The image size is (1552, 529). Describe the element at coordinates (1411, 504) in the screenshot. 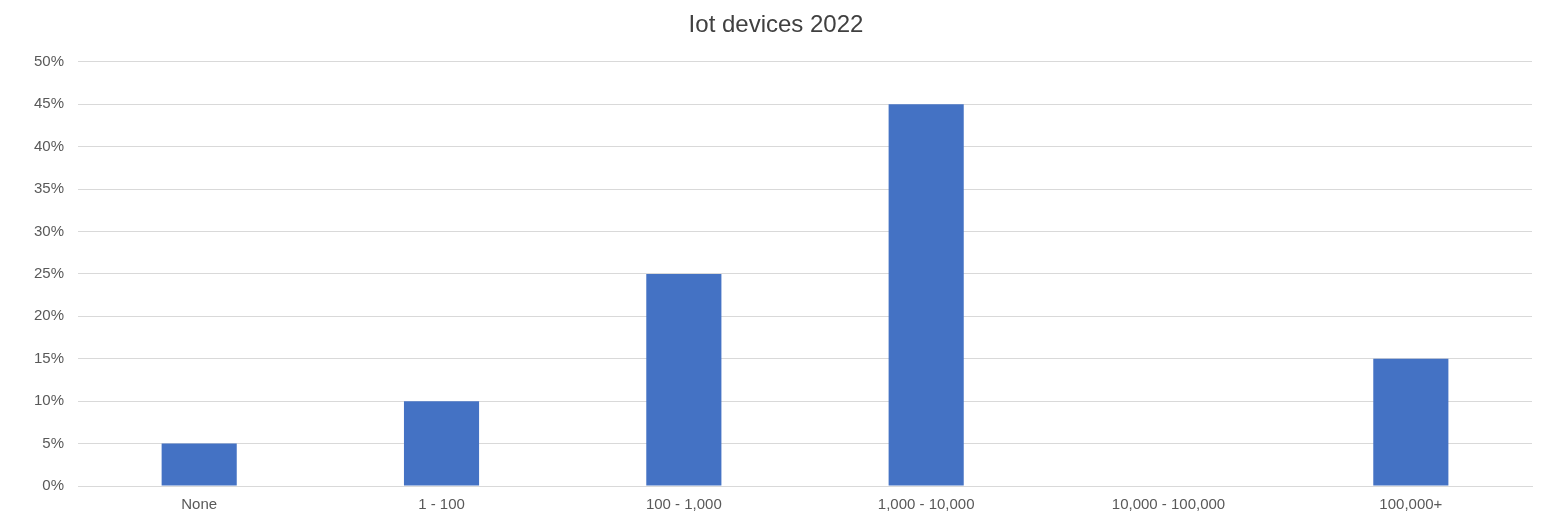

I see `x-tick-label: 100,000+` at that location.